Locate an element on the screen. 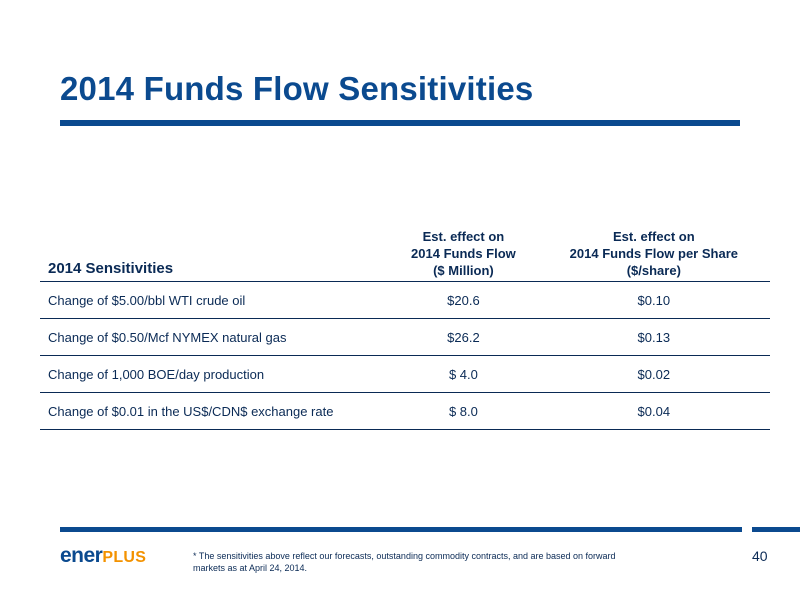 The height and width of the screenshot is (600, 800). footer-divider-short is located at coordinates (776, 529).